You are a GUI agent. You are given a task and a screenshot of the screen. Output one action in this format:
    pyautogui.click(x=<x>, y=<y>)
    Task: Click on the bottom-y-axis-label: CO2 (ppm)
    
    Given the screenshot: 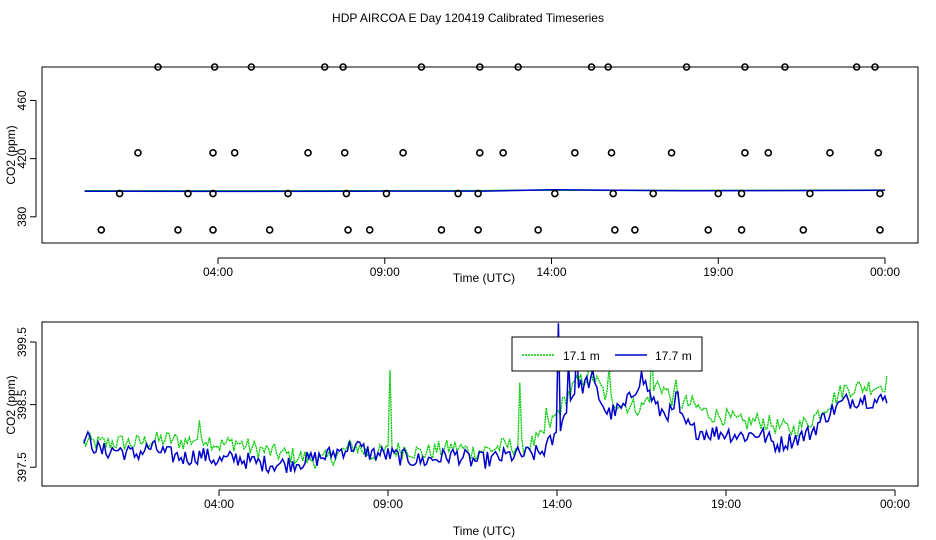 What is the action you would take?
    pyautogui.click(x=11, y=404)
    